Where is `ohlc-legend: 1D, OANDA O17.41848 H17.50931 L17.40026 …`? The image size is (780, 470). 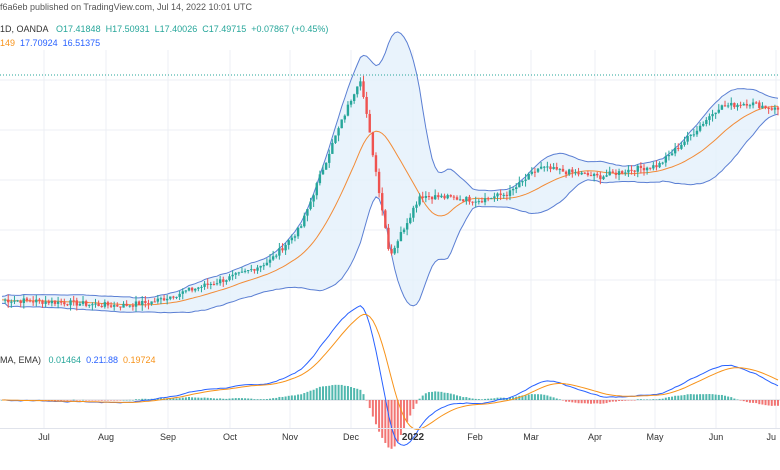
ohlc-legend: 1D, OANDA O17.41848 H17.50931 L17.40026 … is located at coordinates (164, 29).